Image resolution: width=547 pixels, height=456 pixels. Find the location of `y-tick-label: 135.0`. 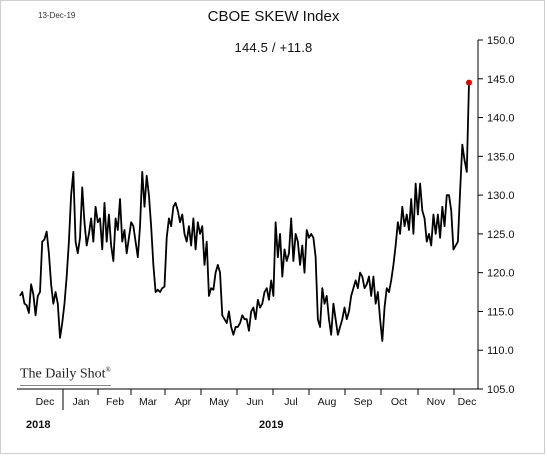

y-tick-label: 135.0 is located at coordinates (501, 157).